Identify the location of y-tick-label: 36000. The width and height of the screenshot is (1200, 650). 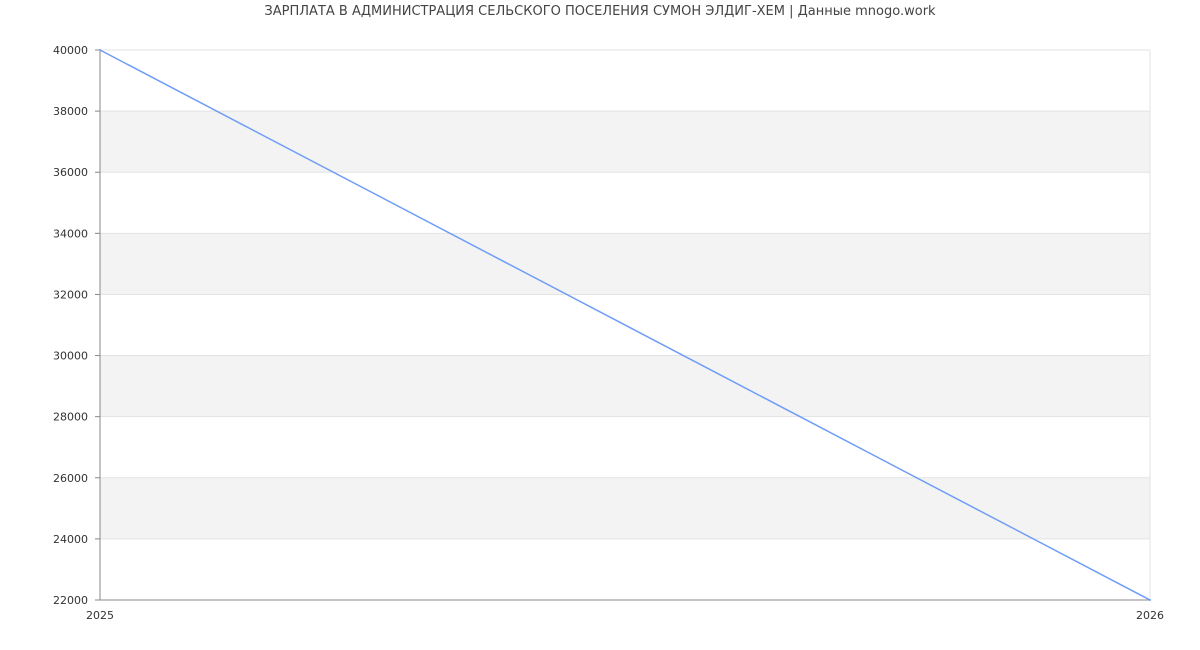
(70, 172).